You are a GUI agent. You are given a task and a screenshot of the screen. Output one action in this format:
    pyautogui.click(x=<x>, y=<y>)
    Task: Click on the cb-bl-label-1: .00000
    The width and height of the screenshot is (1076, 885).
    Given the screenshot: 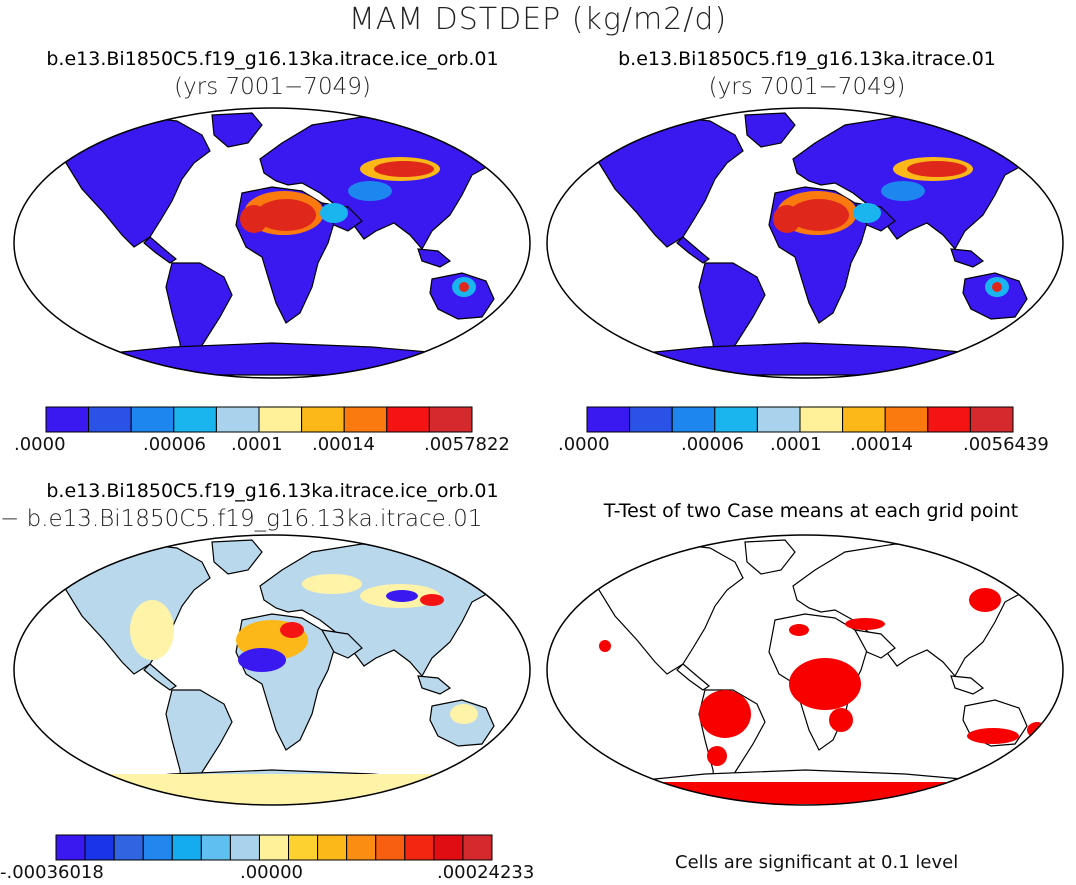 What is the action you would take?
    pyautogui.click(x=271, y=872)
    